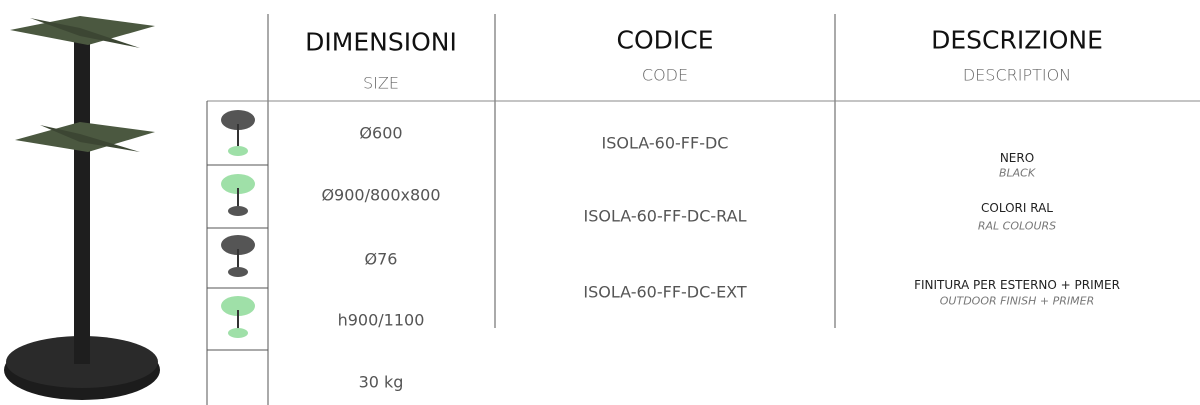 Image resolution: width=1200 pixels, height=405 pixels. What do you see at coordinates (381, 83) in the screenshot?
I see `column-subtitle: SIZE` at bounding box center [381, 83].